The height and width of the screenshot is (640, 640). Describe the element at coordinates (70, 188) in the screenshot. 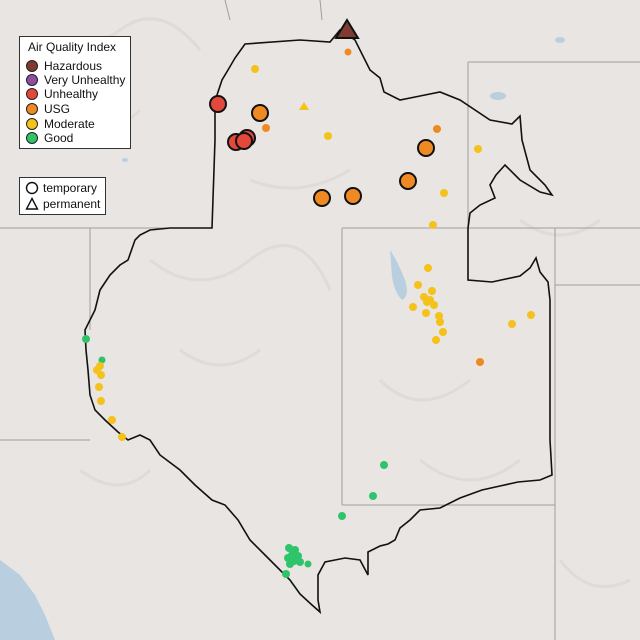

I see `legend-label: temporary` at that location.